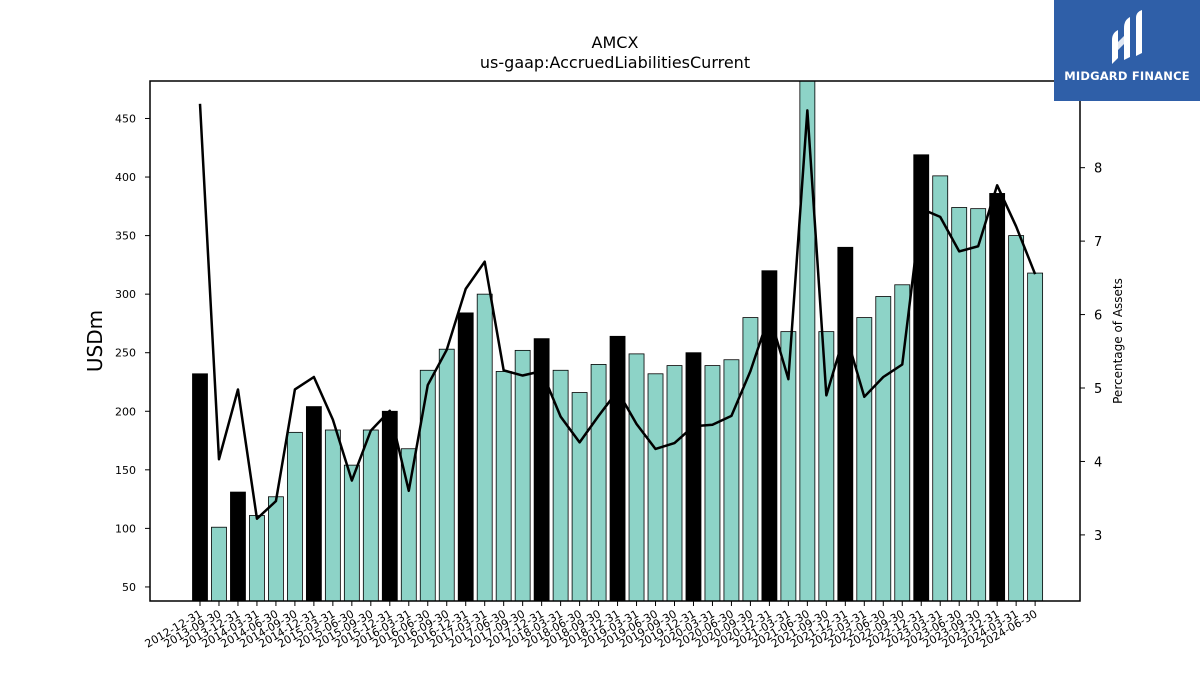 Image resolution: width=1200 pixels, height=675 pixels. I want to click on chart-subtitle: us-gaap:AccruedLiabilitiesCurrent, so click(615, 62).